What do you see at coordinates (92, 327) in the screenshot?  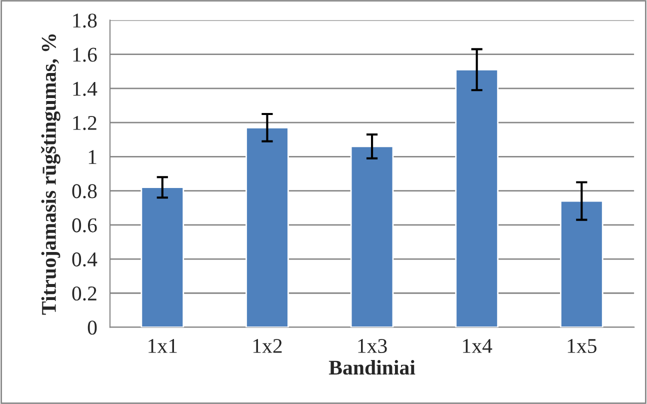 I see `y-tick-label: 0` at bounding box center [92, 327].